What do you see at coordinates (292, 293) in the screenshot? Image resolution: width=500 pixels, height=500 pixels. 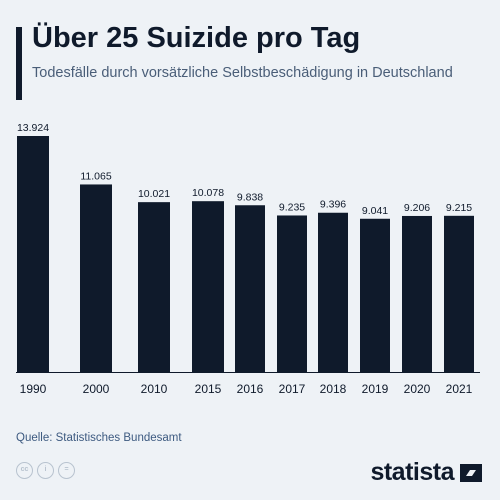 I see `bar-2017` at bounding box center [292, 293].